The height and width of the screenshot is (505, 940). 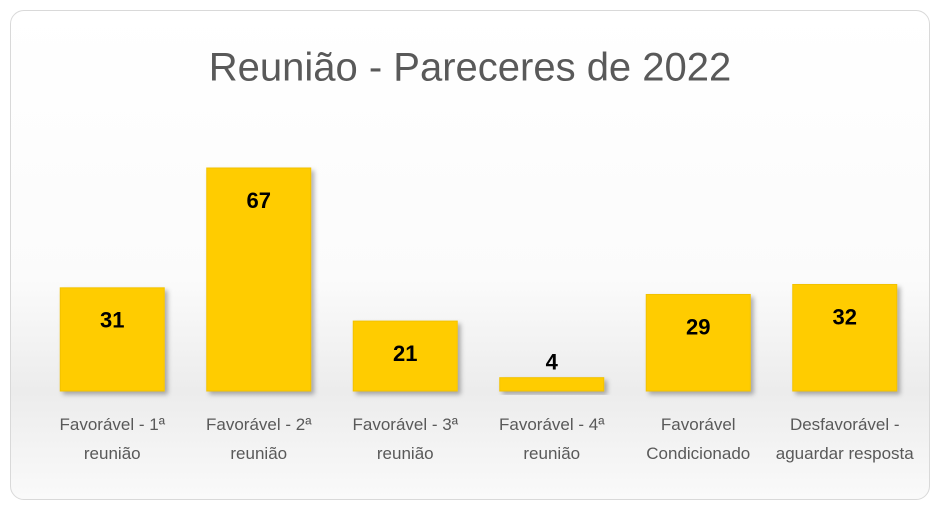 What do you see at coordinates (552, 361) in the screenshot?
I see `data-label: 4` at bounding box center [552, 361].